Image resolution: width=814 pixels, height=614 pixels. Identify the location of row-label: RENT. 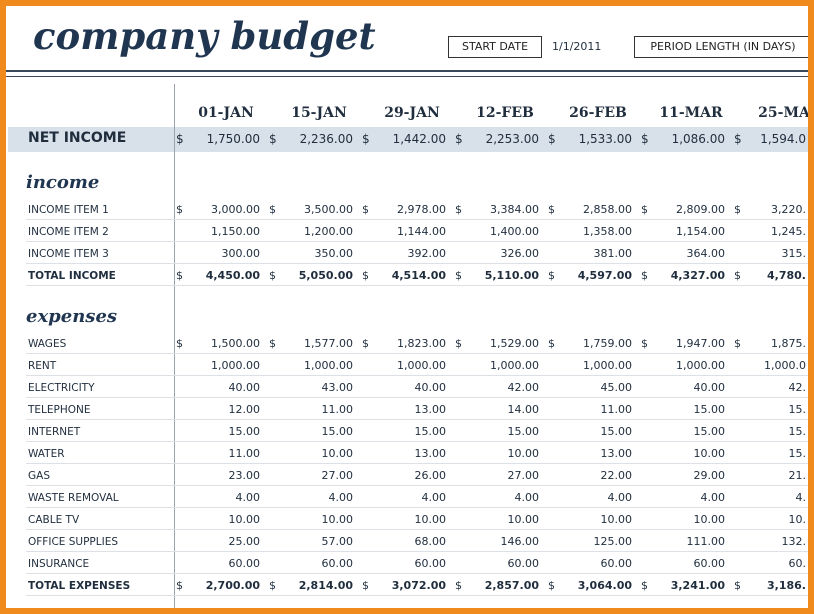
(42, 366).